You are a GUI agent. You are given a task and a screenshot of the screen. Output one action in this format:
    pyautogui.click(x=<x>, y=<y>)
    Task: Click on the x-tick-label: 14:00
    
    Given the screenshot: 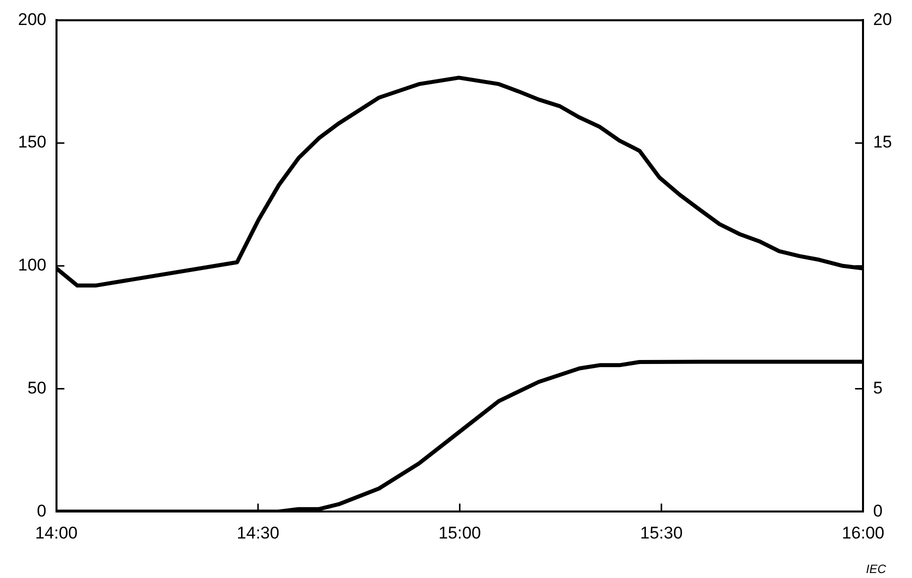 What is the action you would take?
    pyautogui.click(x=56, y=532)
    